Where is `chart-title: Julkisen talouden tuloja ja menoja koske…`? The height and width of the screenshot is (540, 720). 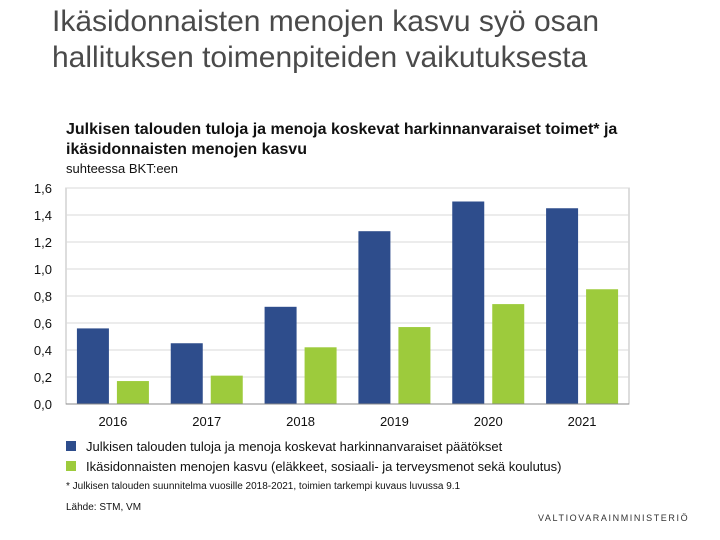
chart-title: Julkisen talouden tuloja ja menoja koske… is located at coordinates (342, 139).